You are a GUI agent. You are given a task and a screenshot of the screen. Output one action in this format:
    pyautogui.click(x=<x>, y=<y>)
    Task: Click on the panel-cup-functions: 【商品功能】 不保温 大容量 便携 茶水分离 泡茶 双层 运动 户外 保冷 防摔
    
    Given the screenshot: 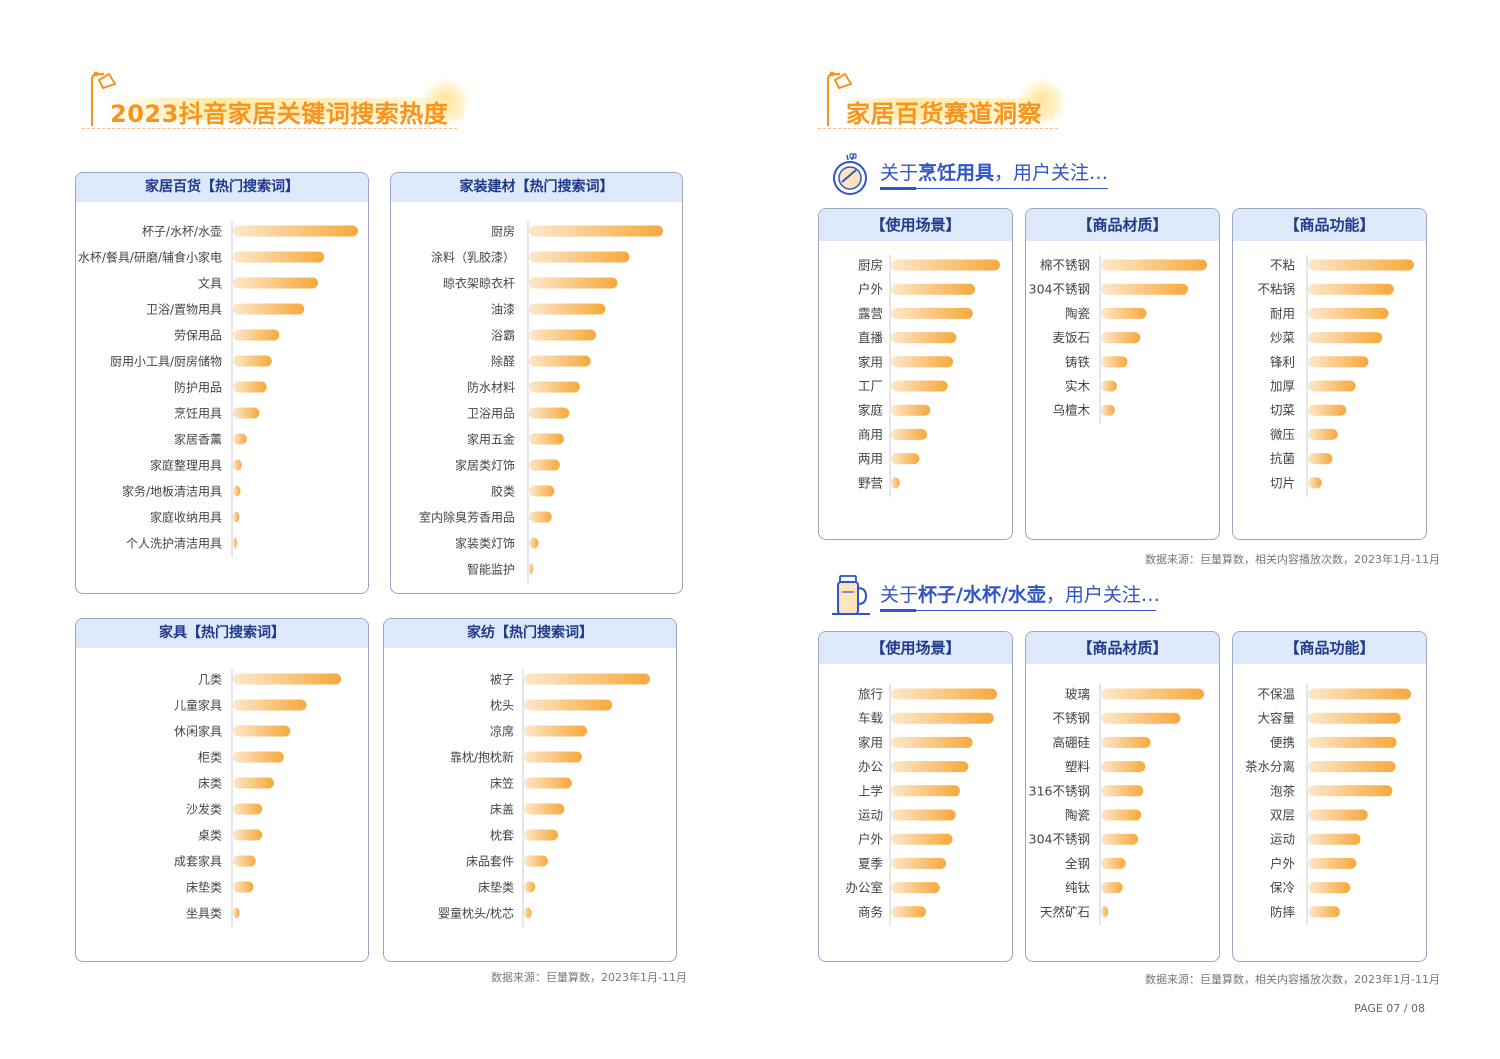 What is the action you would take?
    pyautogui.click(x=1329, y=796)
    